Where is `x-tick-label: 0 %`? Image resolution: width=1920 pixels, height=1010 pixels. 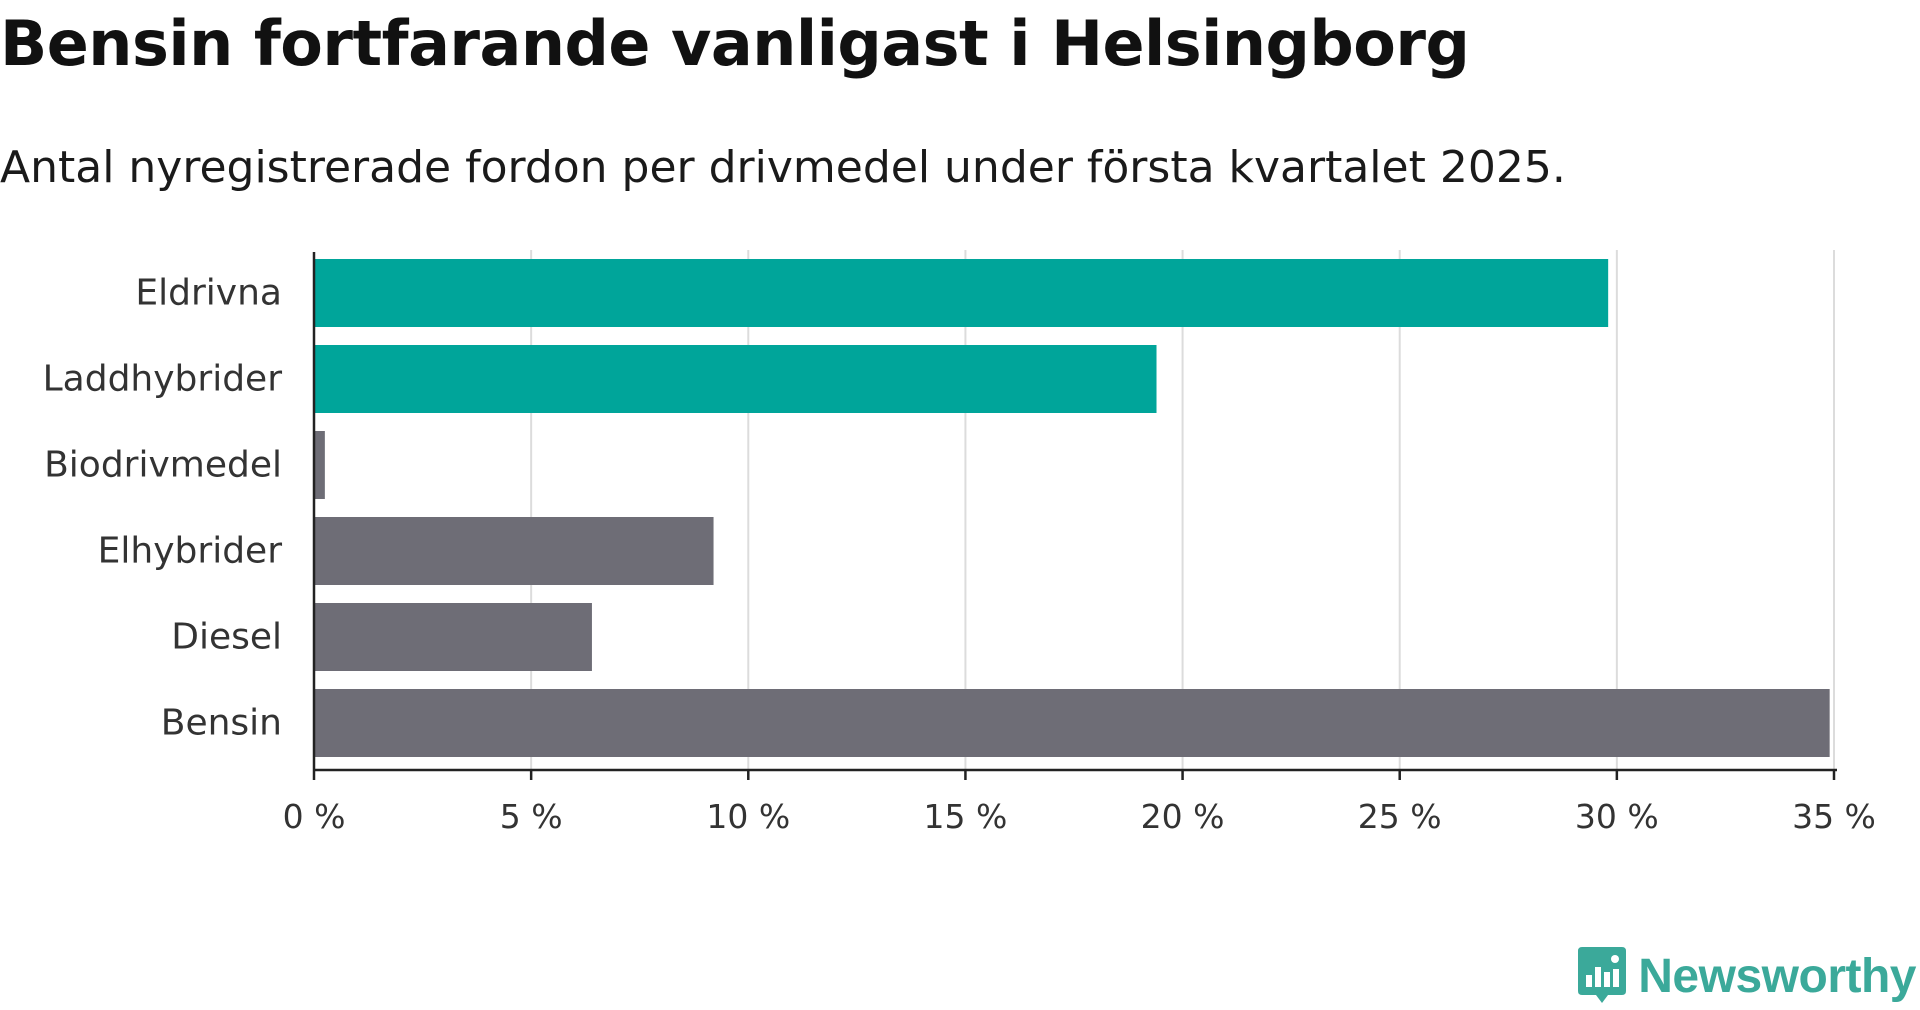
x-tick-label: 0 % is located at coordinates (314, 816).